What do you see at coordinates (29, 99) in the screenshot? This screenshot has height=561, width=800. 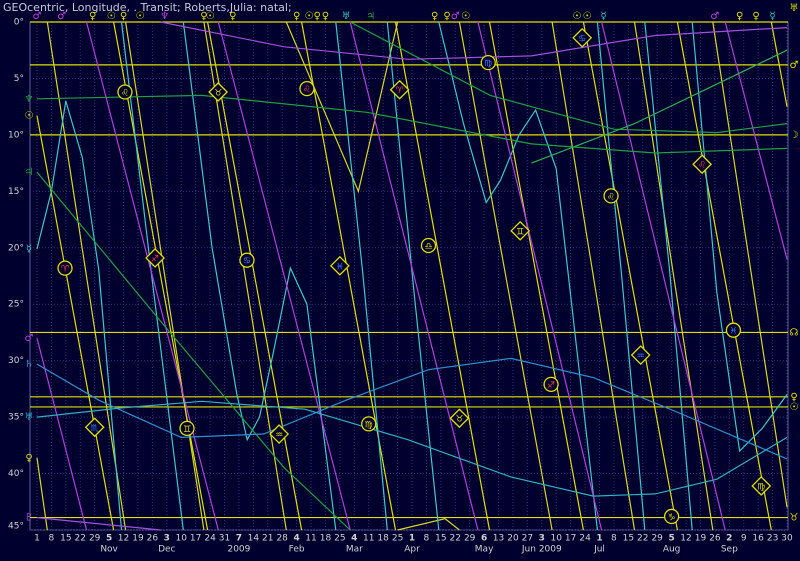 I see `transit-glyph: ♆` at bounding box center [29, 99].